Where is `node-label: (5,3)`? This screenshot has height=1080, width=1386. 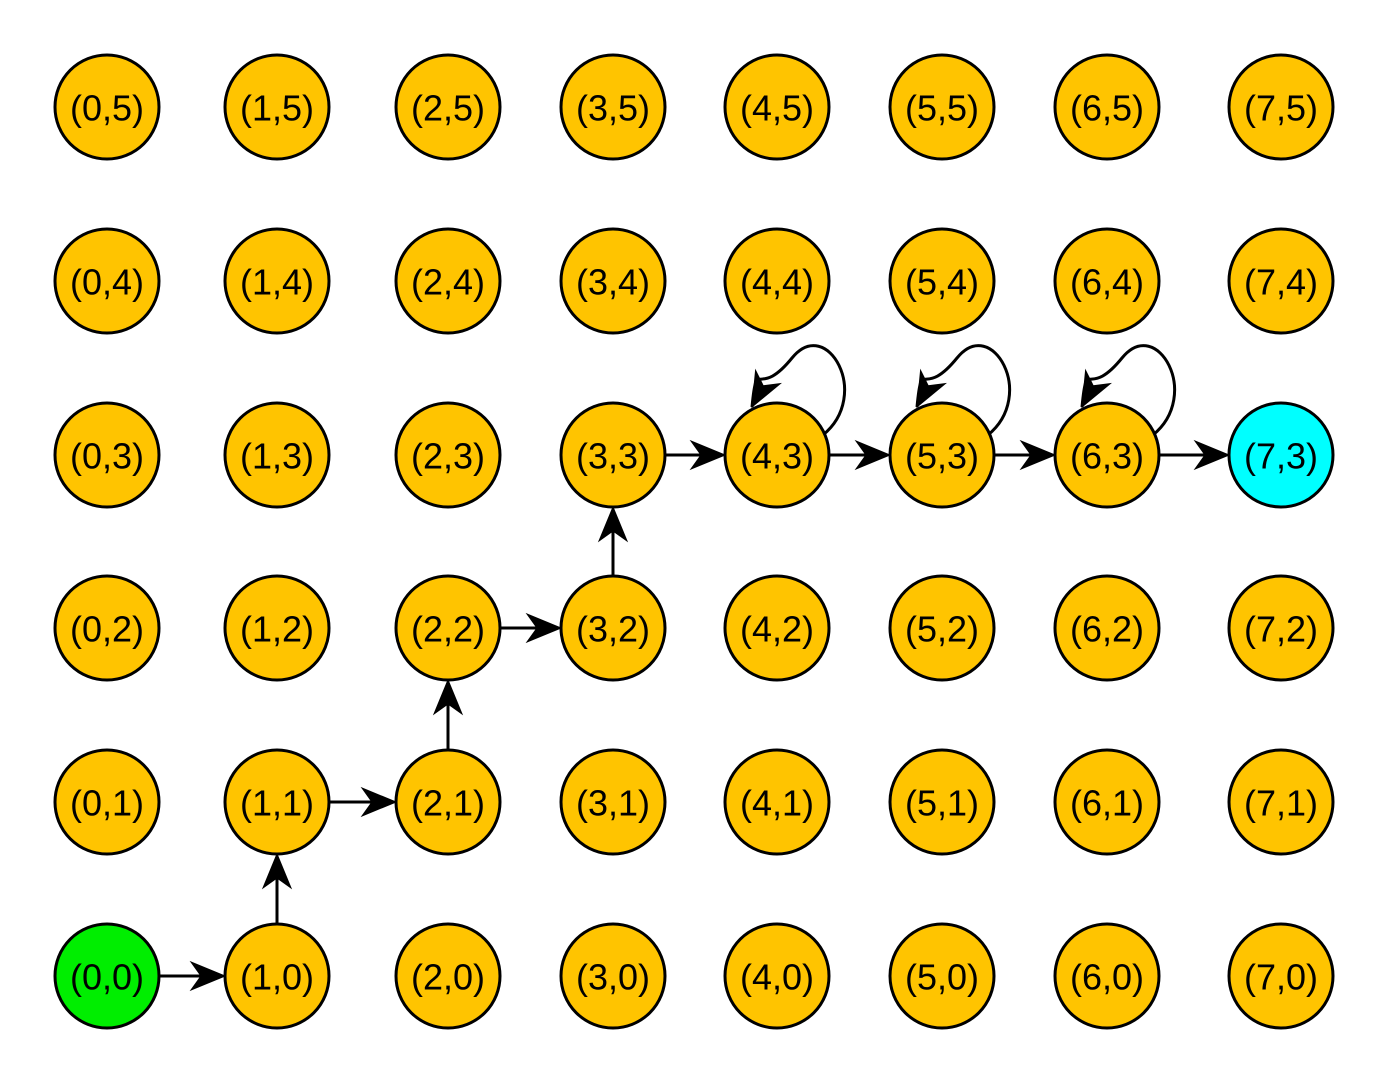 node-label: (5,3) is located at coordinates (942, 456).